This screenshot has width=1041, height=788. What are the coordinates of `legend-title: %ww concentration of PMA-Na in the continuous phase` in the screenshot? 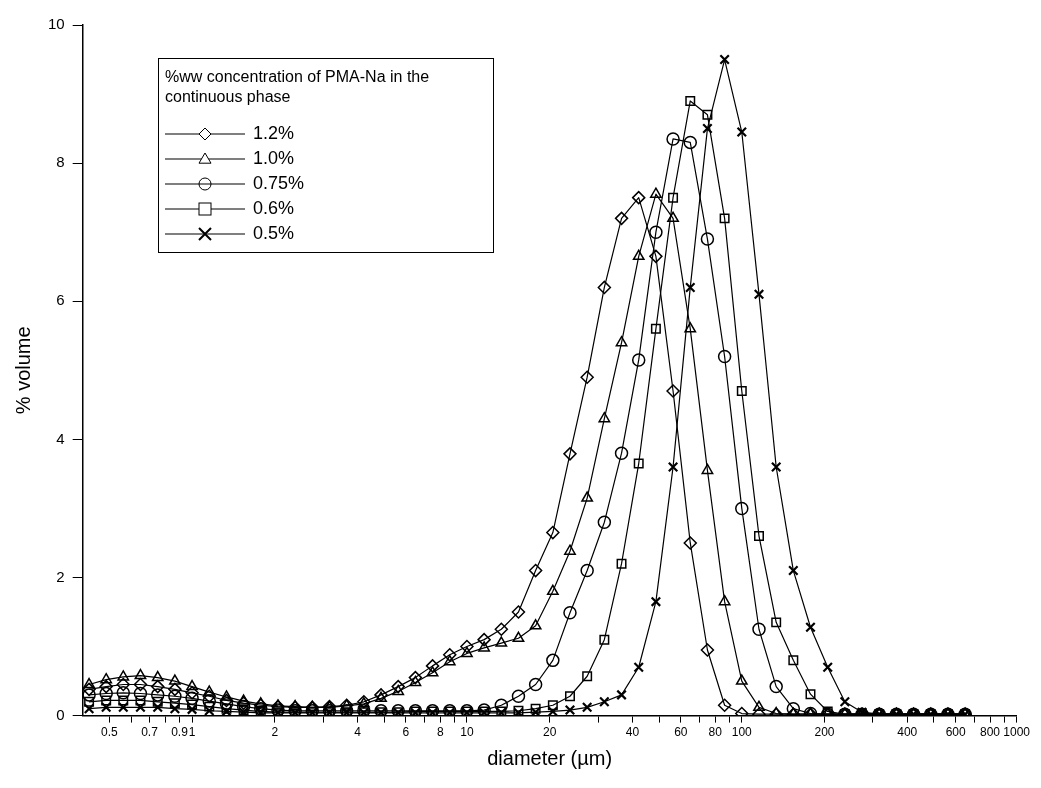 It's located at (298, 87).